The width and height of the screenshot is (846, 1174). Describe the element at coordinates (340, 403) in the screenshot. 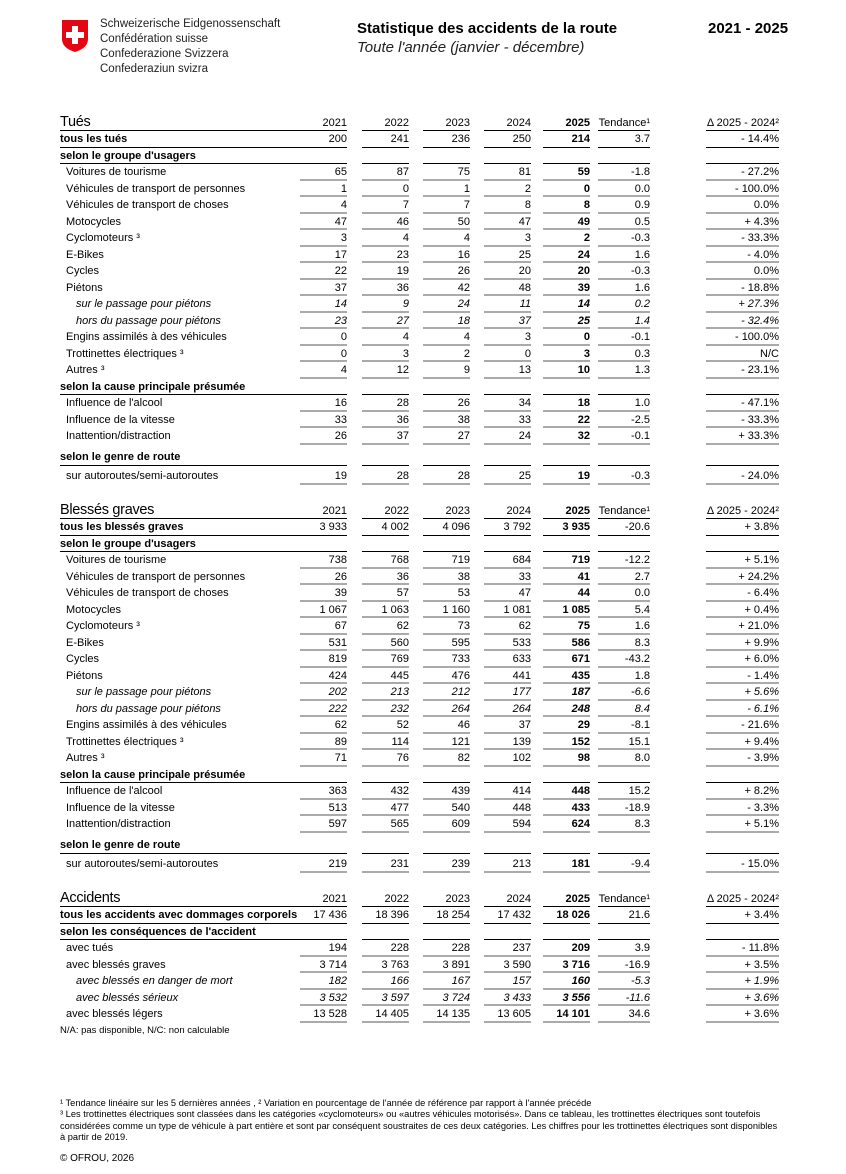

I see `cell-2021: 16` at that location.